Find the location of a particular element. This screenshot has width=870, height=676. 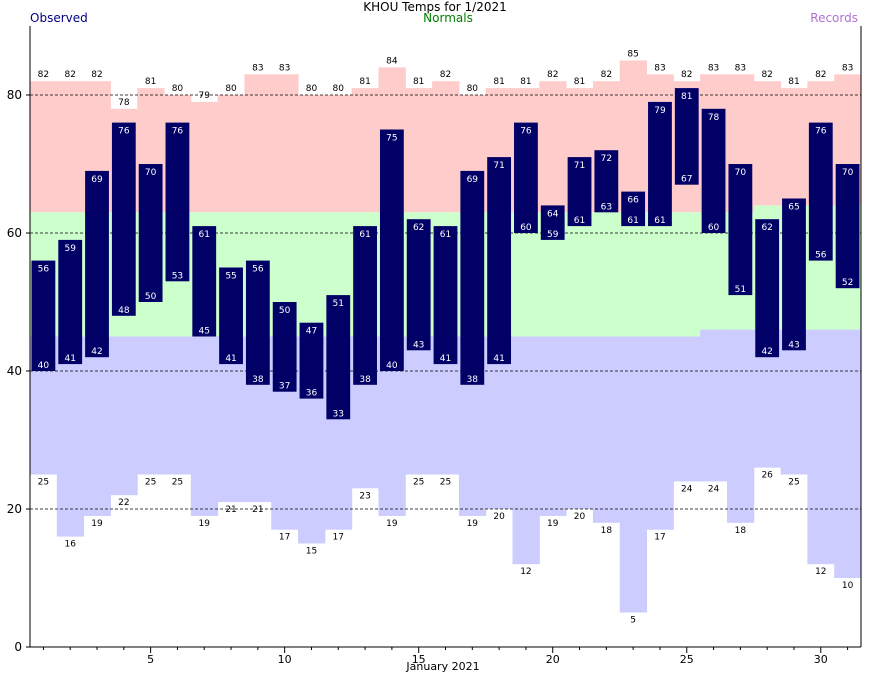

x-tick-label: 30 is located at coordinates (821, 659).